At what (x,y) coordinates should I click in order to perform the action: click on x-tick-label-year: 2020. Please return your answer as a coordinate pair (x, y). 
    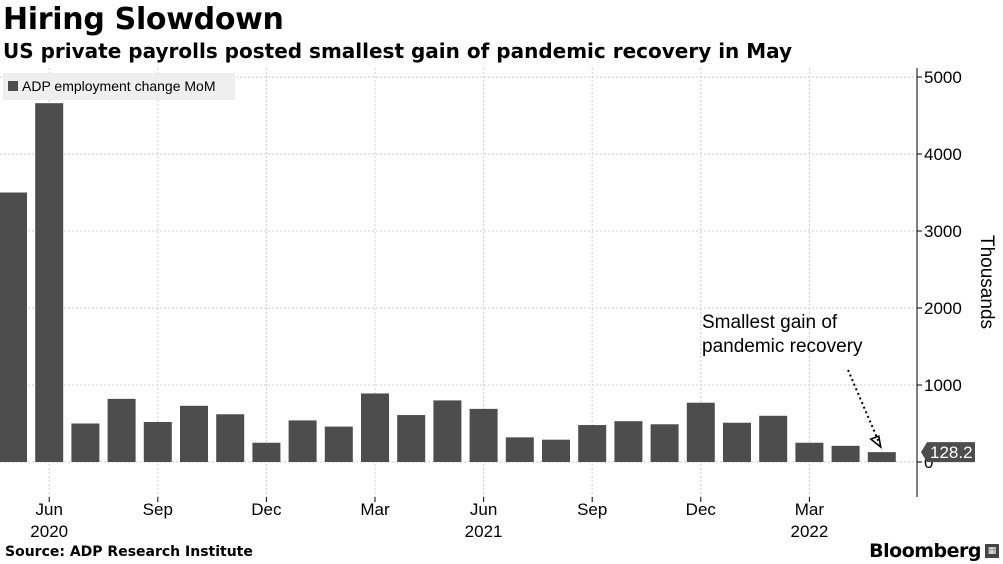
    Looking at the image, I should click on (49, 531).